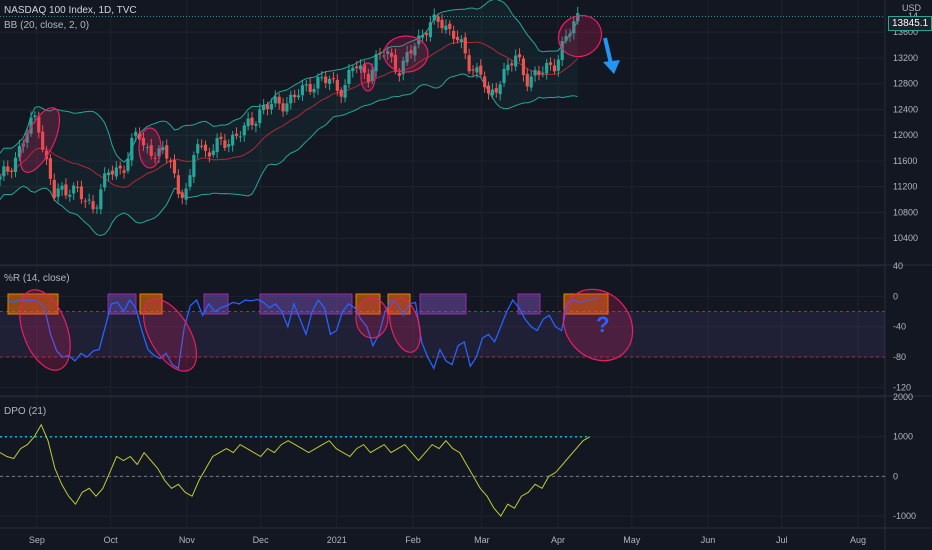 This screenshot has width=932, height=550. Describe the element at coordinates (47, 25) in the screenshot. I see `bb-legend: BB (20, close, 2, 0)` at that location.